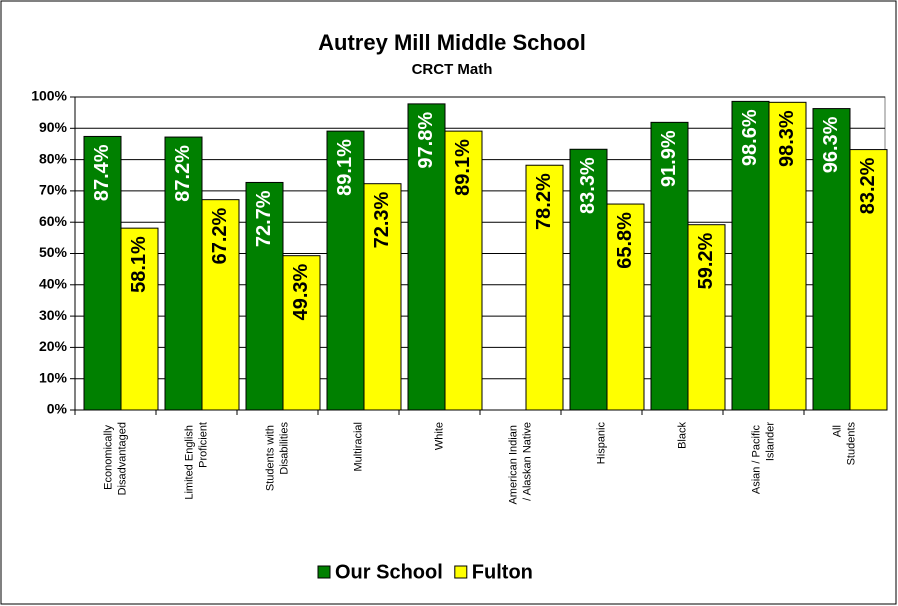 This screenshot has width=898, height=606. What do you see at coordinates (787, 138) in the screenshot?
I see `value-label: 98.3%` at bounding box center [787, 138].